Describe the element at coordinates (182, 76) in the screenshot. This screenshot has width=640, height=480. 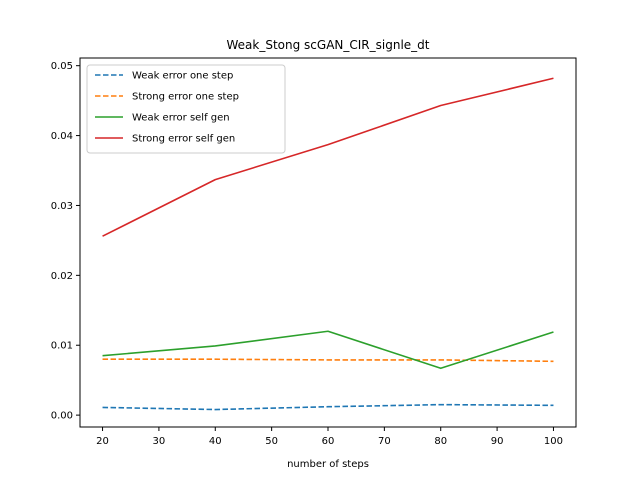
I see `legend-label: Weak error one step` at that location.